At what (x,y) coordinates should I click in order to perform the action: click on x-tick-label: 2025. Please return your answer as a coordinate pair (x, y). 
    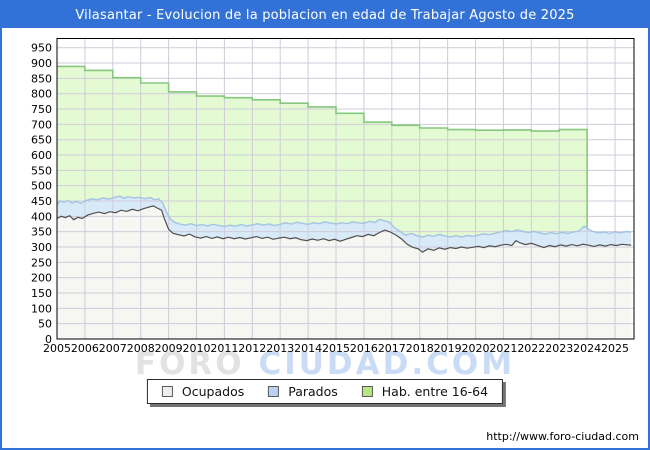
    Looking at the image, I should click on (615, 348).